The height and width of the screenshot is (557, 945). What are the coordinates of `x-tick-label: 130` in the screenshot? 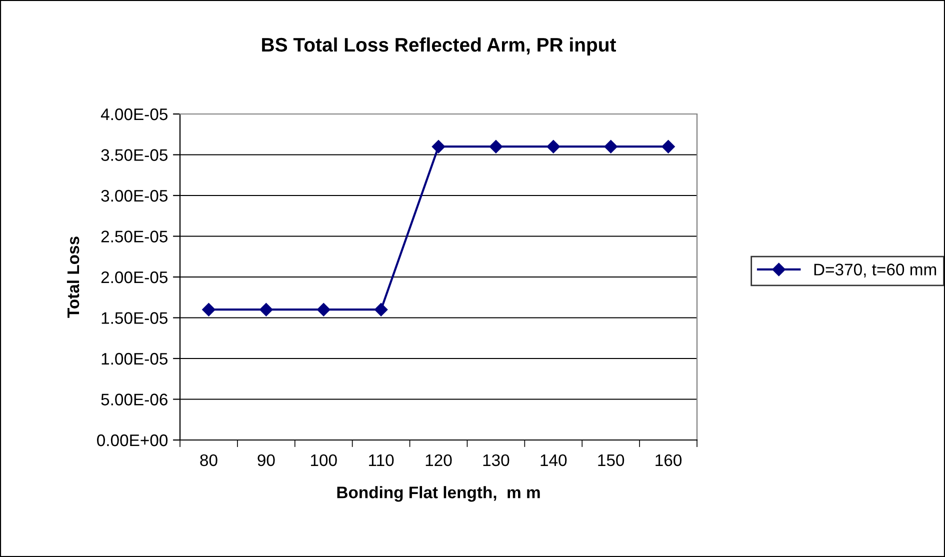 It's located at (496, 460).